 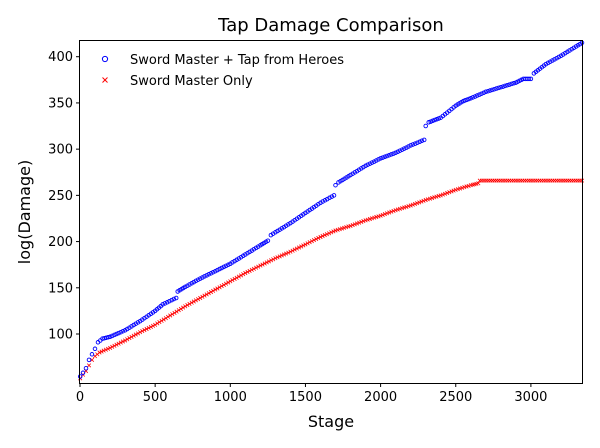 What do you see at coordinates (330, 25) in the screenshot?
I see `chart-title: Tap Damage Comparison` at bounding box center [330, 25].